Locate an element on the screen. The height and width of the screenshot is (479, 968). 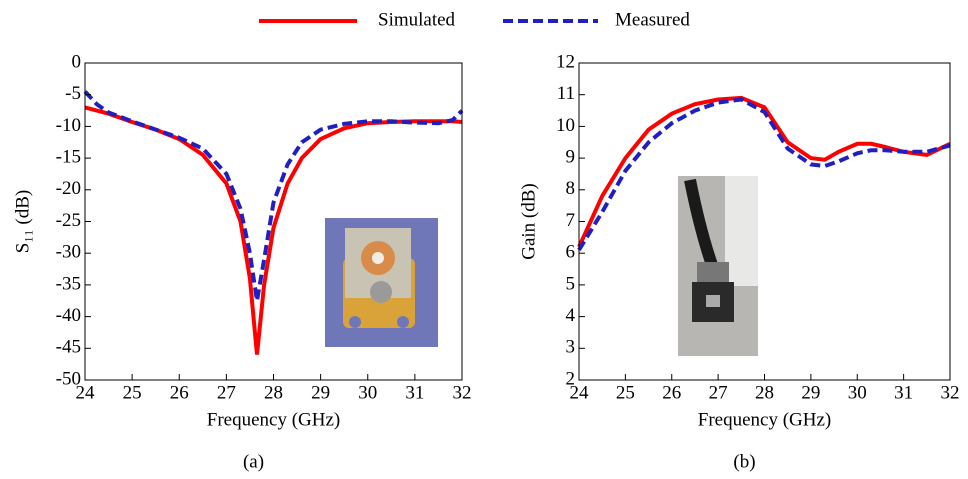
y-tick-label: -10 is located at coordinates (68, 125).